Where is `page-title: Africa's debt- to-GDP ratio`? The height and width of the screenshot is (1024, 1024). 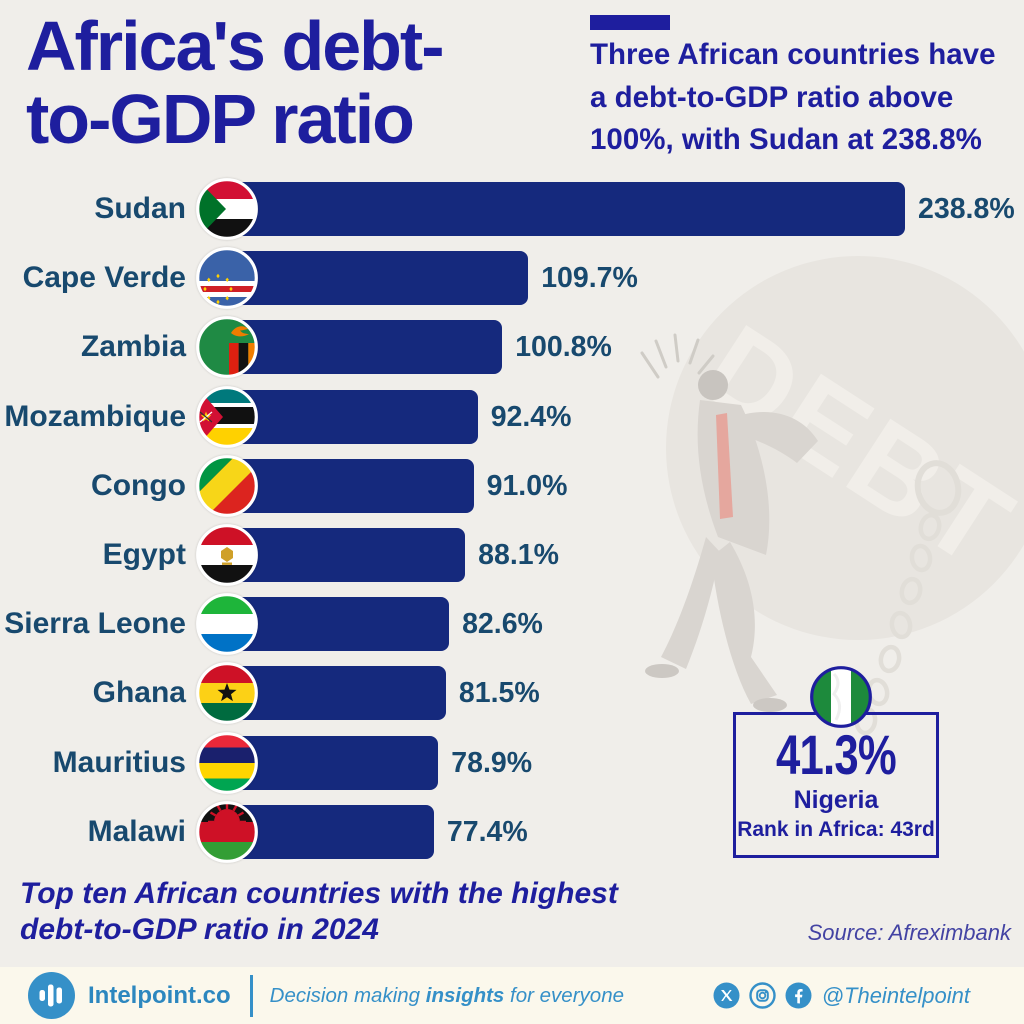 page-title: Africa's debt- to-GDP ratio is located at coordinates (235, 82).